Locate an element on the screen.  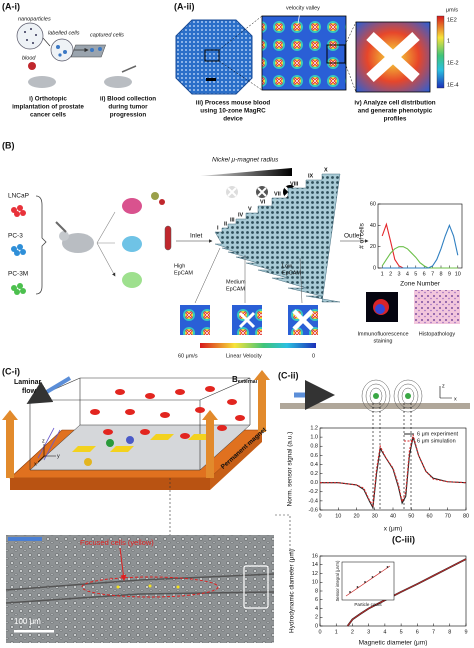
y-tick-label: -0.2 is located at coordinates (313, 492).